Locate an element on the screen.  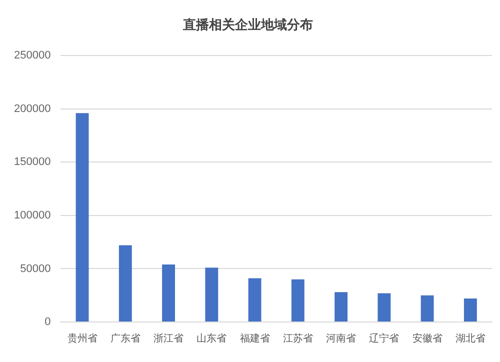
x-tick-label: 福建省 is located at coordinates (255, 338).